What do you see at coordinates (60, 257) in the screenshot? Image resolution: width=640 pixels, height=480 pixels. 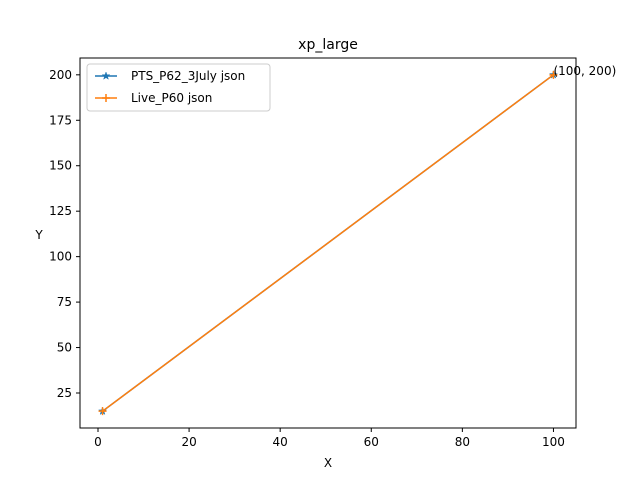 I see `y-tick-label: 100` at bounding box center [60, 257].